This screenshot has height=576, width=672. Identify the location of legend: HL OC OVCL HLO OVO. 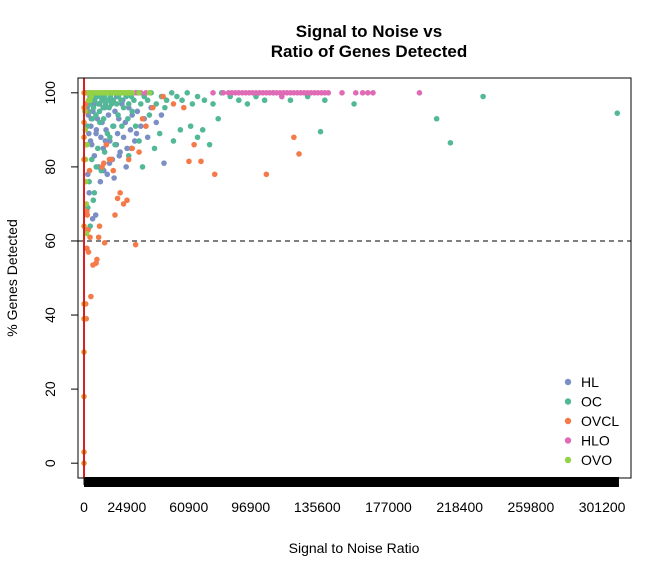
(591, 421).